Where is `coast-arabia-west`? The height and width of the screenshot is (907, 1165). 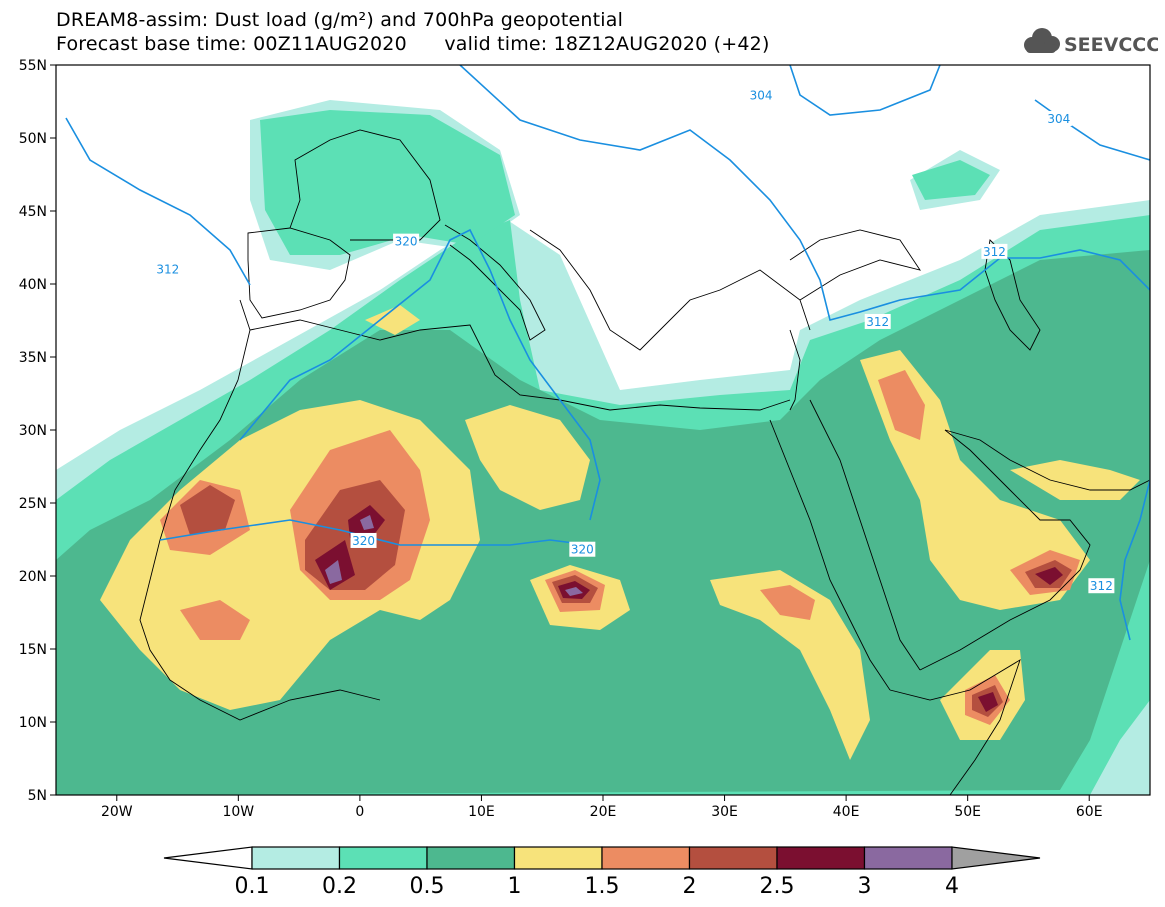
coast-arabia-west is located at coordinates (865, 535).